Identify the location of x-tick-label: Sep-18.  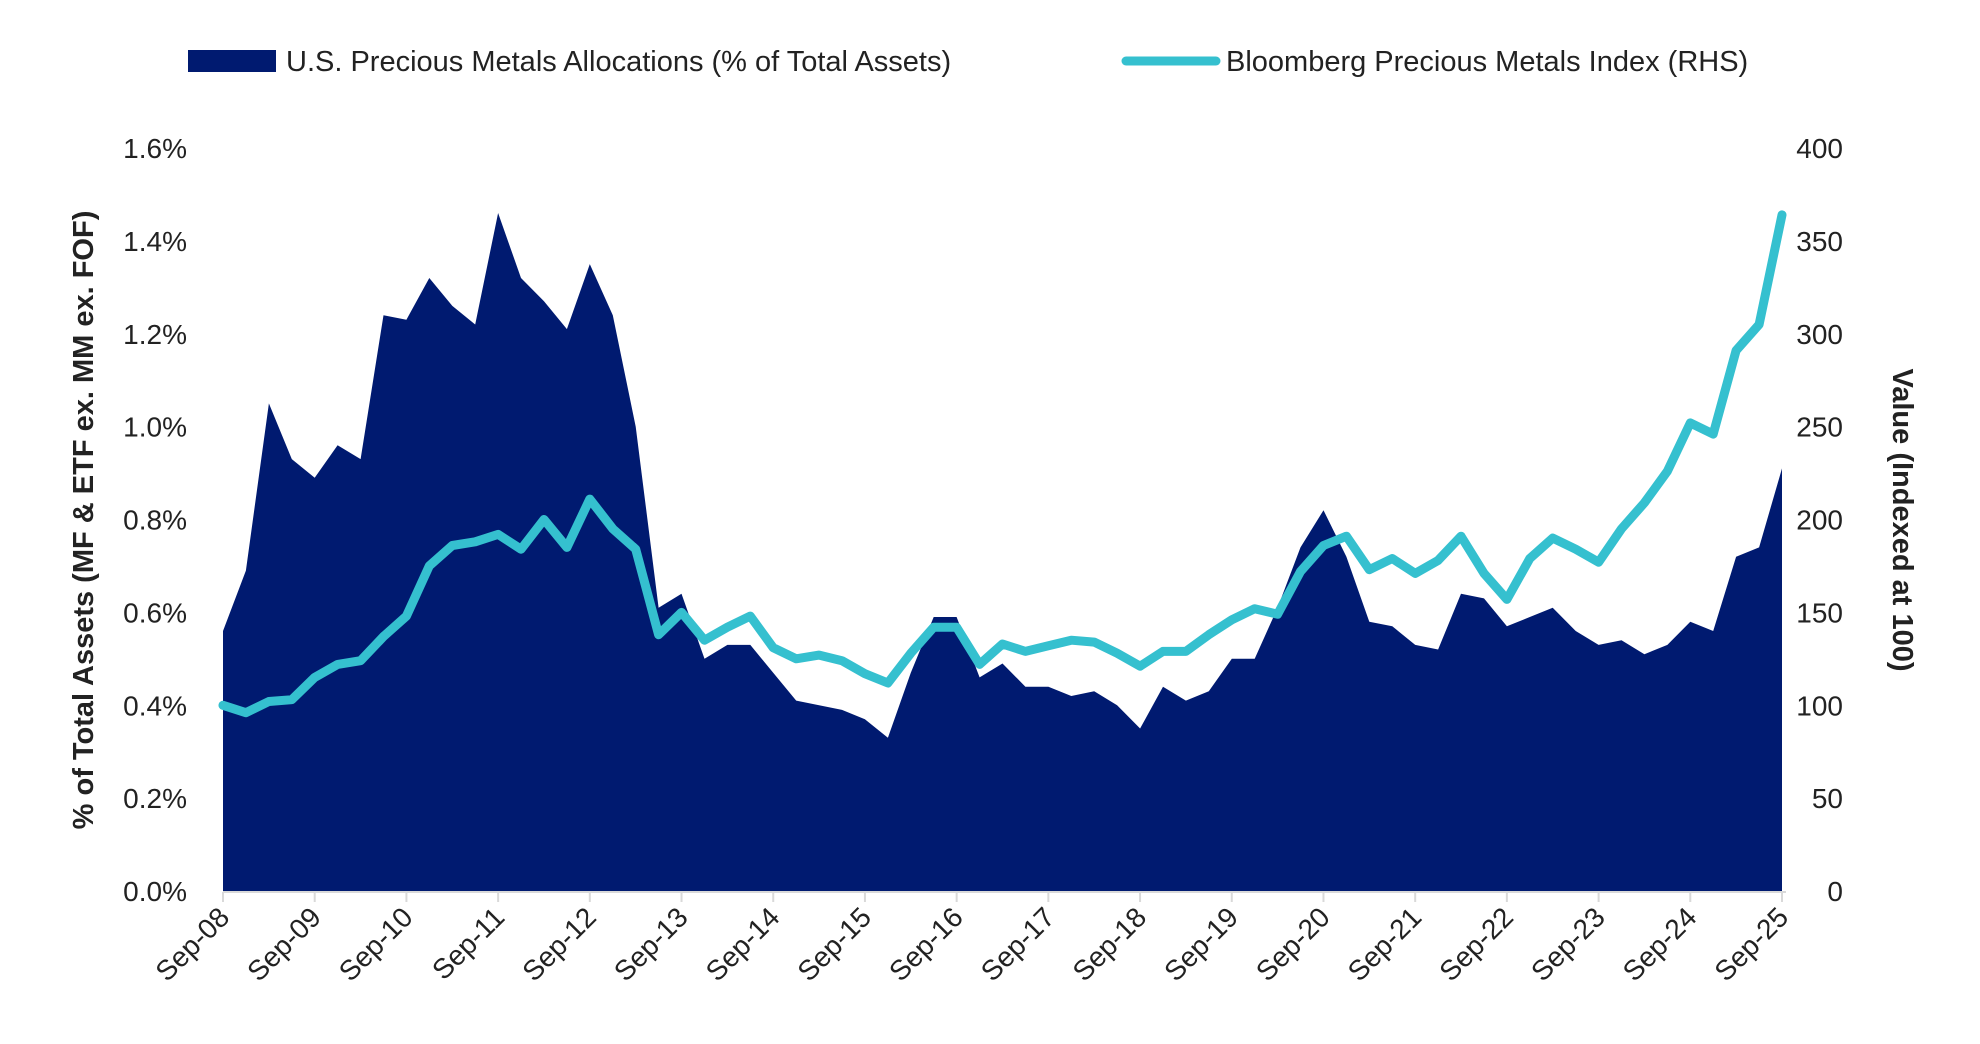
(1110, 944).